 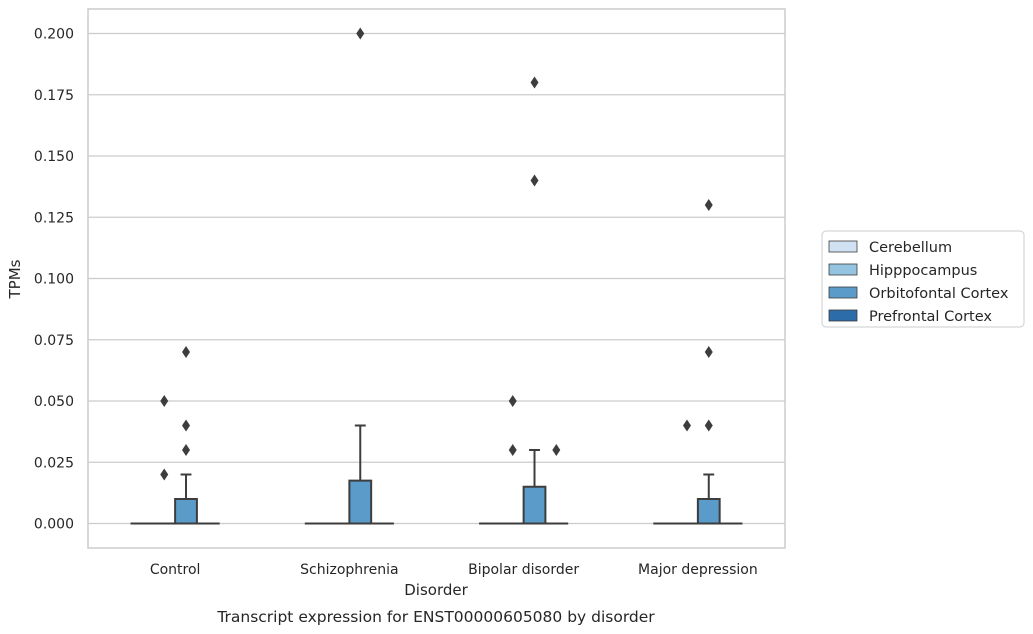 I want to click on legend-frame, so click(x=923, y=279).